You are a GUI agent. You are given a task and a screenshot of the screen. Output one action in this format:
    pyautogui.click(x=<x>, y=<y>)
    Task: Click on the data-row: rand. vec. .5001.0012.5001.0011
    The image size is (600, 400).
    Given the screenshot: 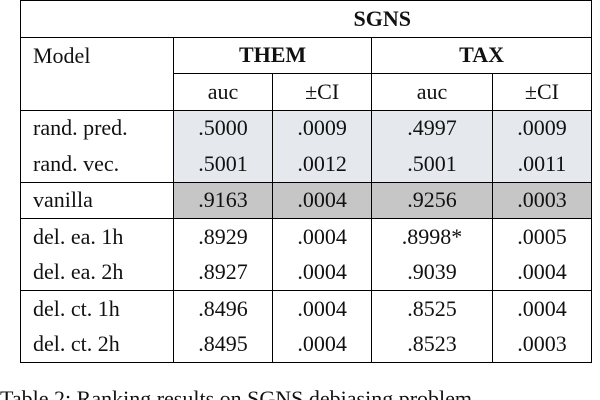 What is the action you would take?
    pyautogui.click(x=306, y=164)
    